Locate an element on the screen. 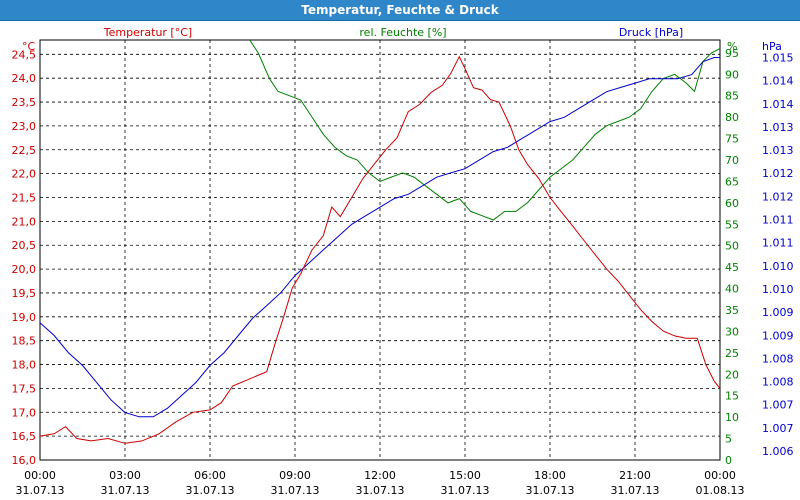  temperature-tick-label: 19,5 is located at coordinates (24, 293).